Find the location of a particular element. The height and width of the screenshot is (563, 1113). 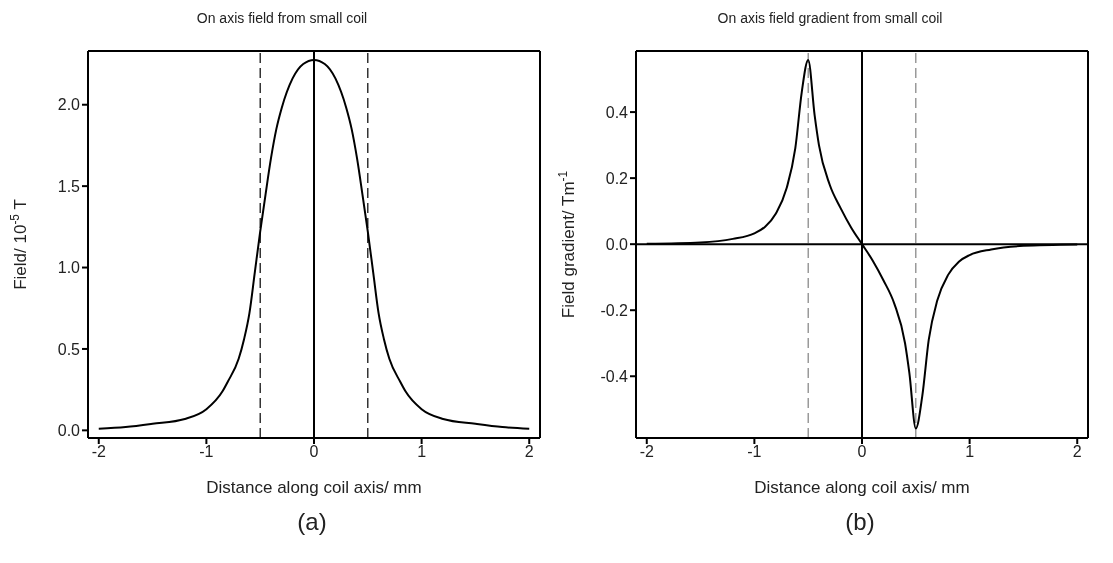

text: (a) is located at coordinates (312, 522).